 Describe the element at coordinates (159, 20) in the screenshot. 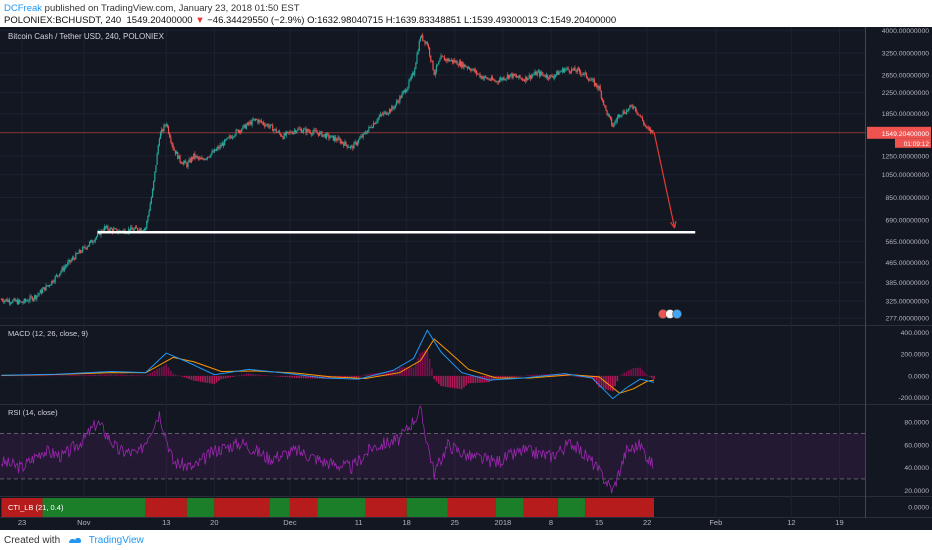

I see `last-price: 1549.20400000` at that location.